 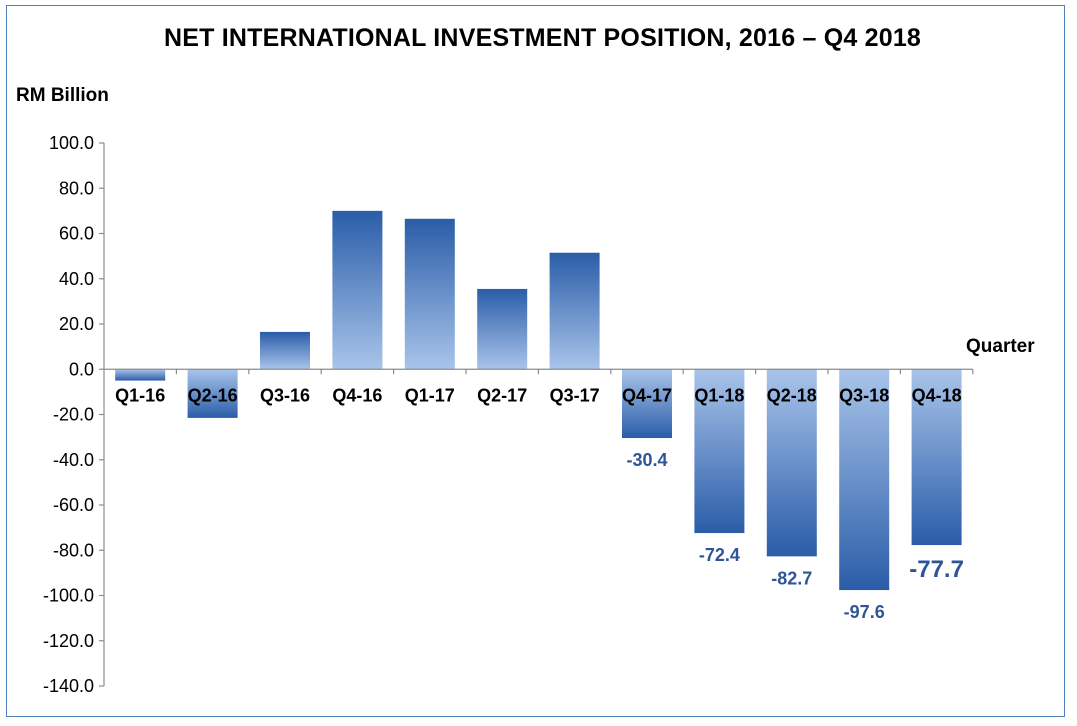 I want to click on x-tick-label: Q1-17, so click(x=430, y=395).